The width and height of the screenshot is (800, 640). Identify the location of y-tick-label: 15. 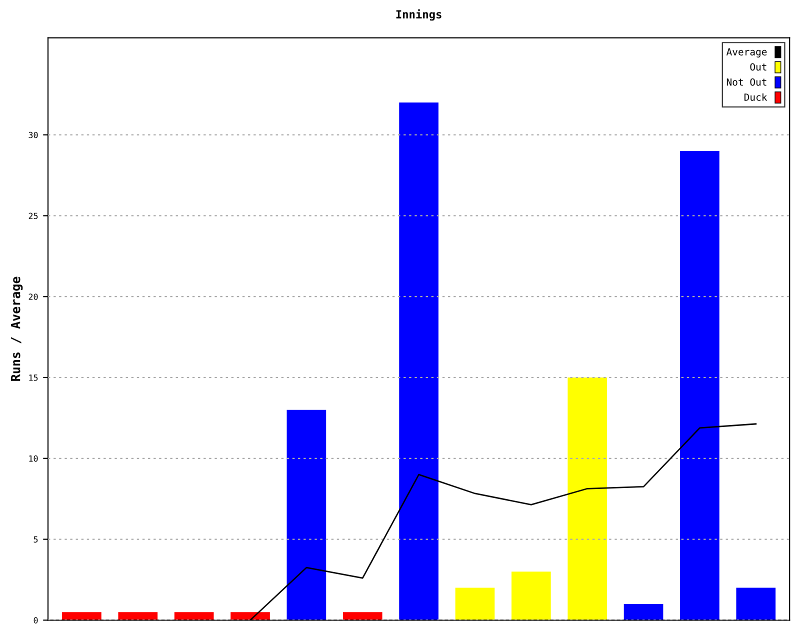
(33, 377).